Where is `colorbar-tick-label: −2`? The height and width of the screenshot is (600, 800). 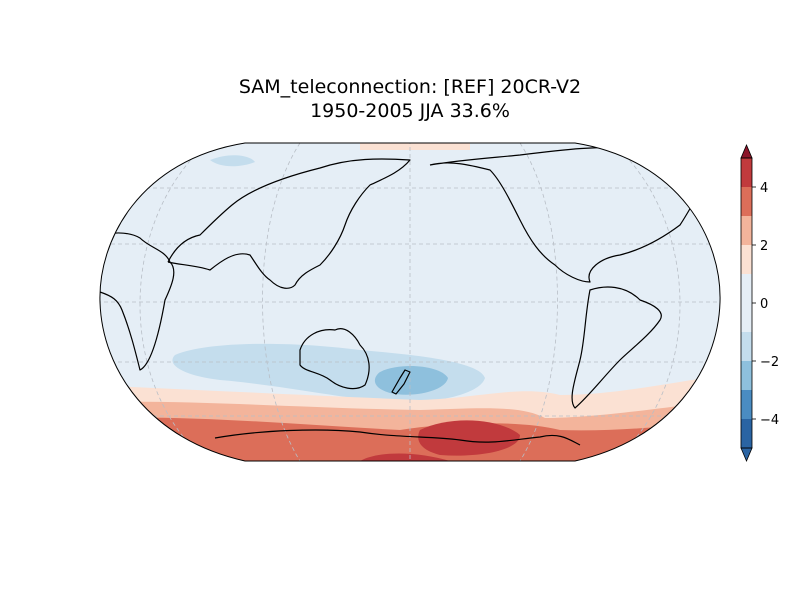 colorbar-tick-label: −2 is located at coordinates (769, 362).